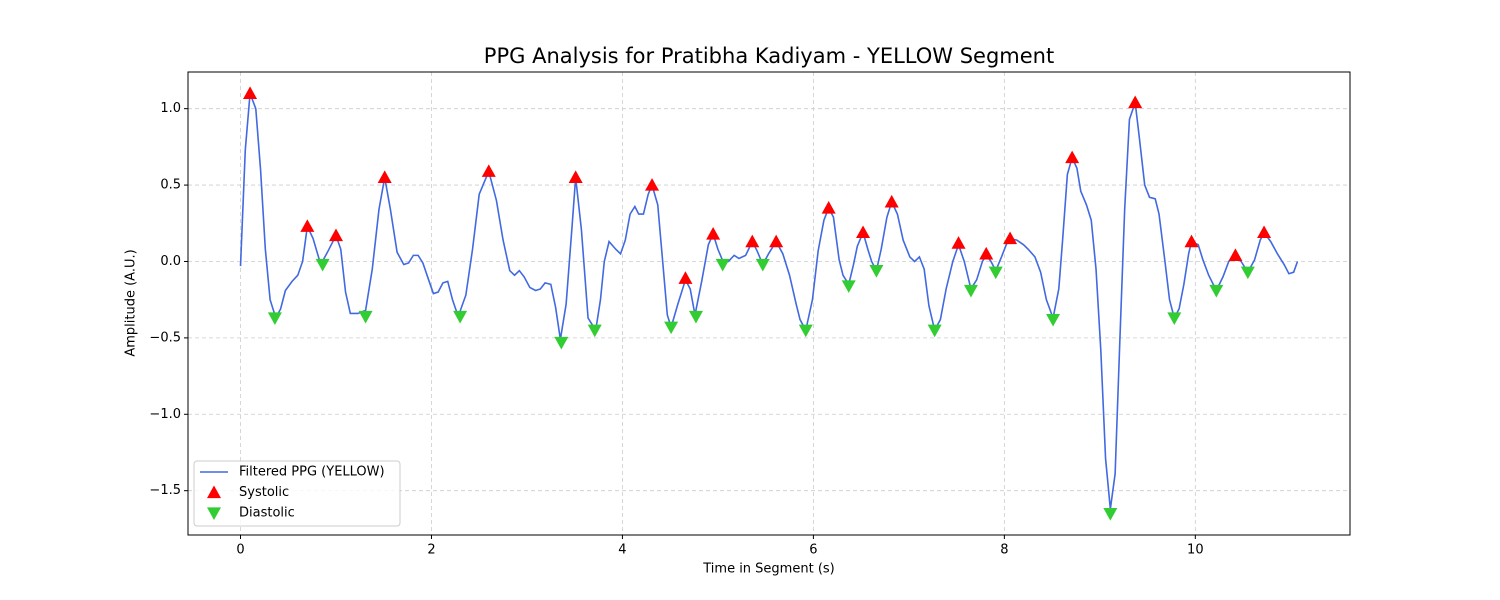 The width and height of the screenshot is (1500, 600). Describe the element at coordinates (813, 550) in the screenshot. I see `x-tick-label: 6` at that location.